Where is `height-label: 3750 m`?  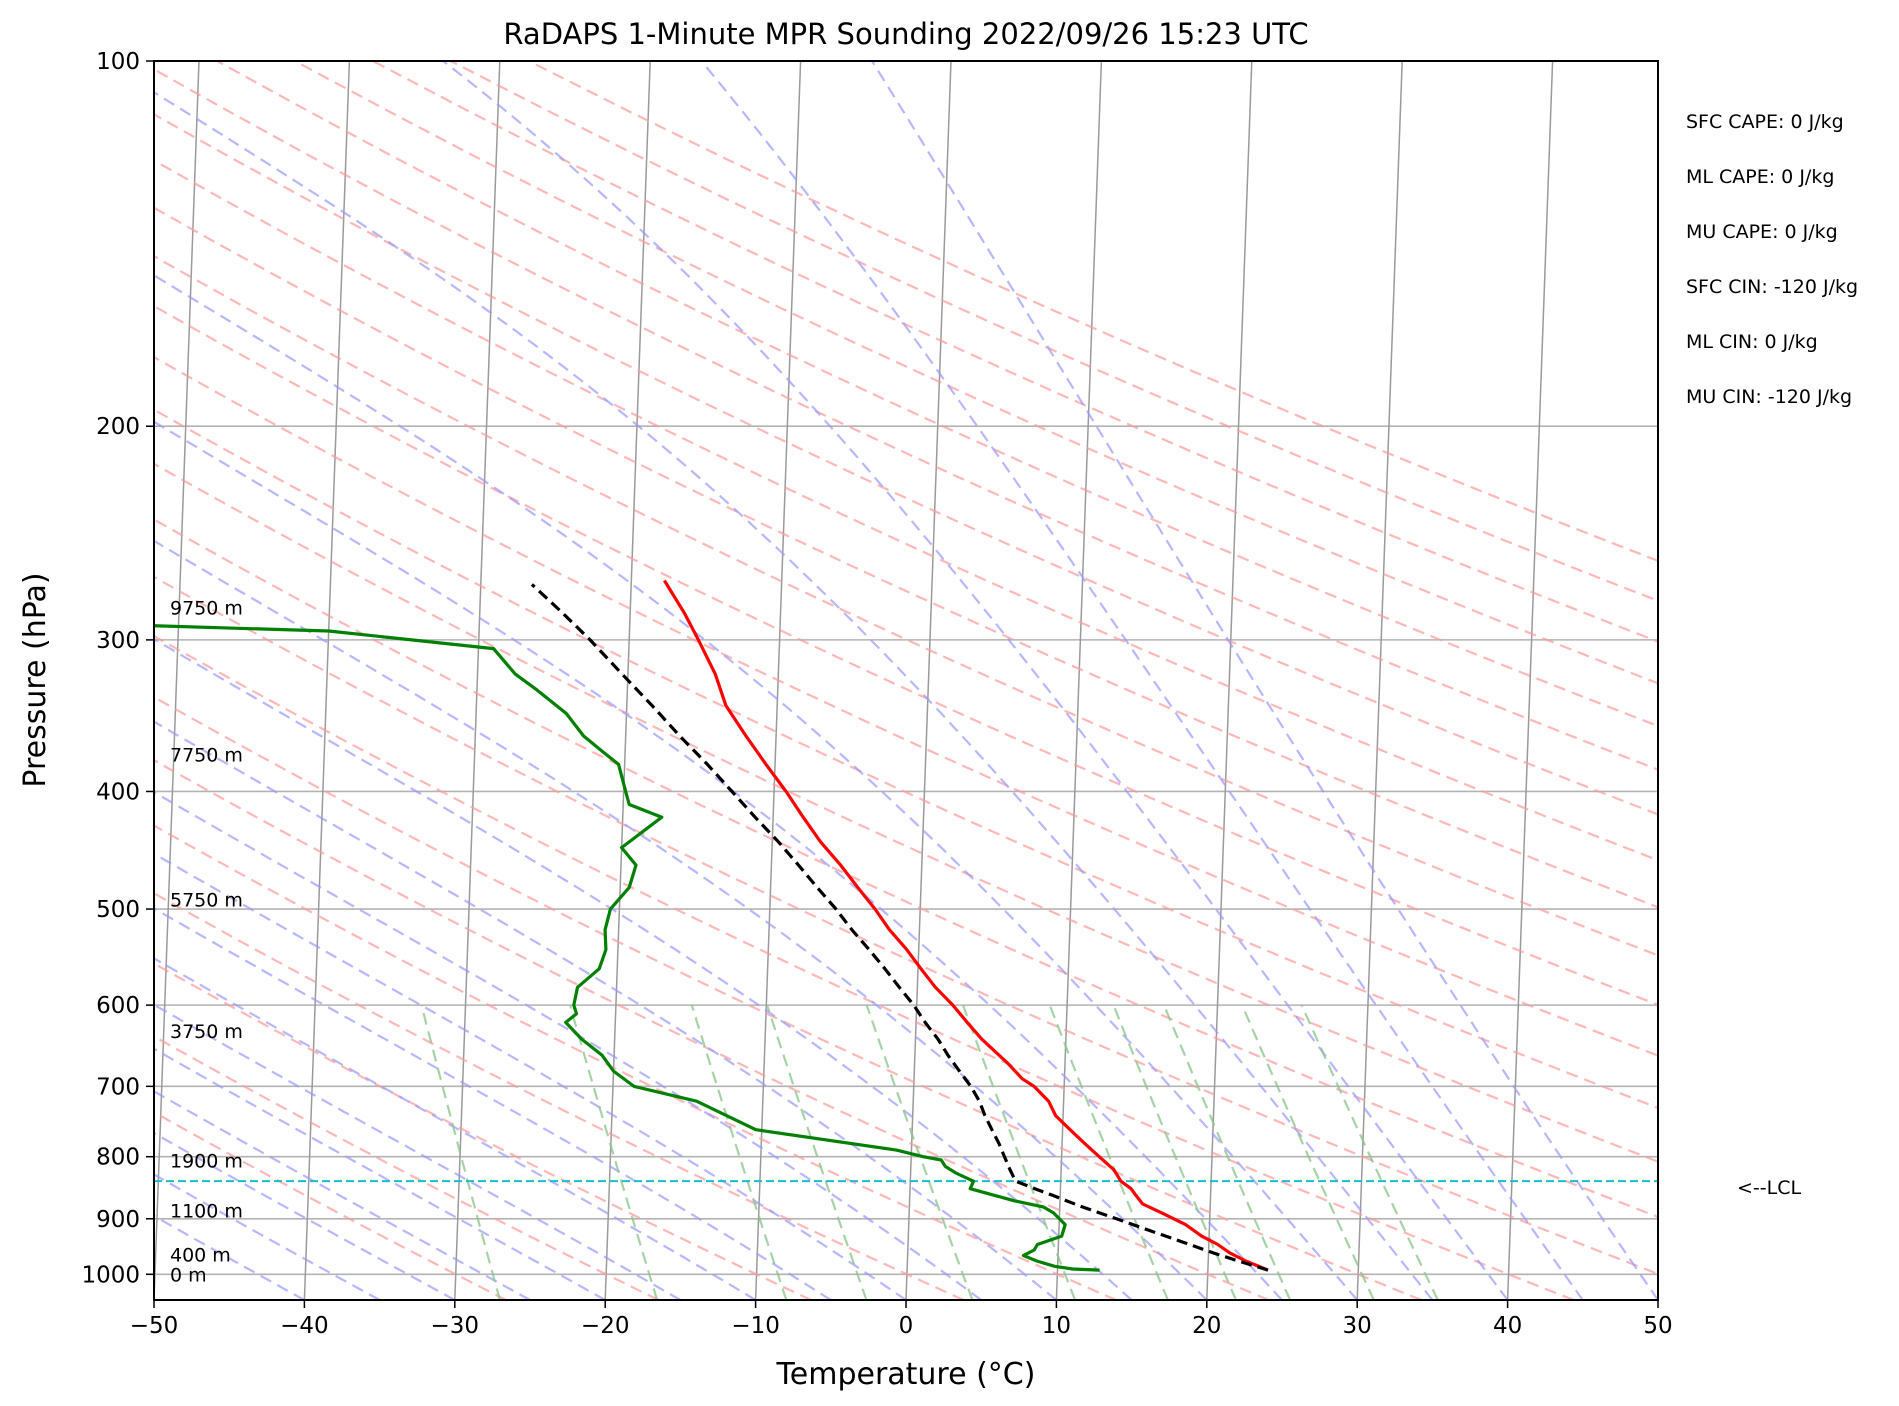 height-label: 3750 m is located at coordinates (206, 1032).